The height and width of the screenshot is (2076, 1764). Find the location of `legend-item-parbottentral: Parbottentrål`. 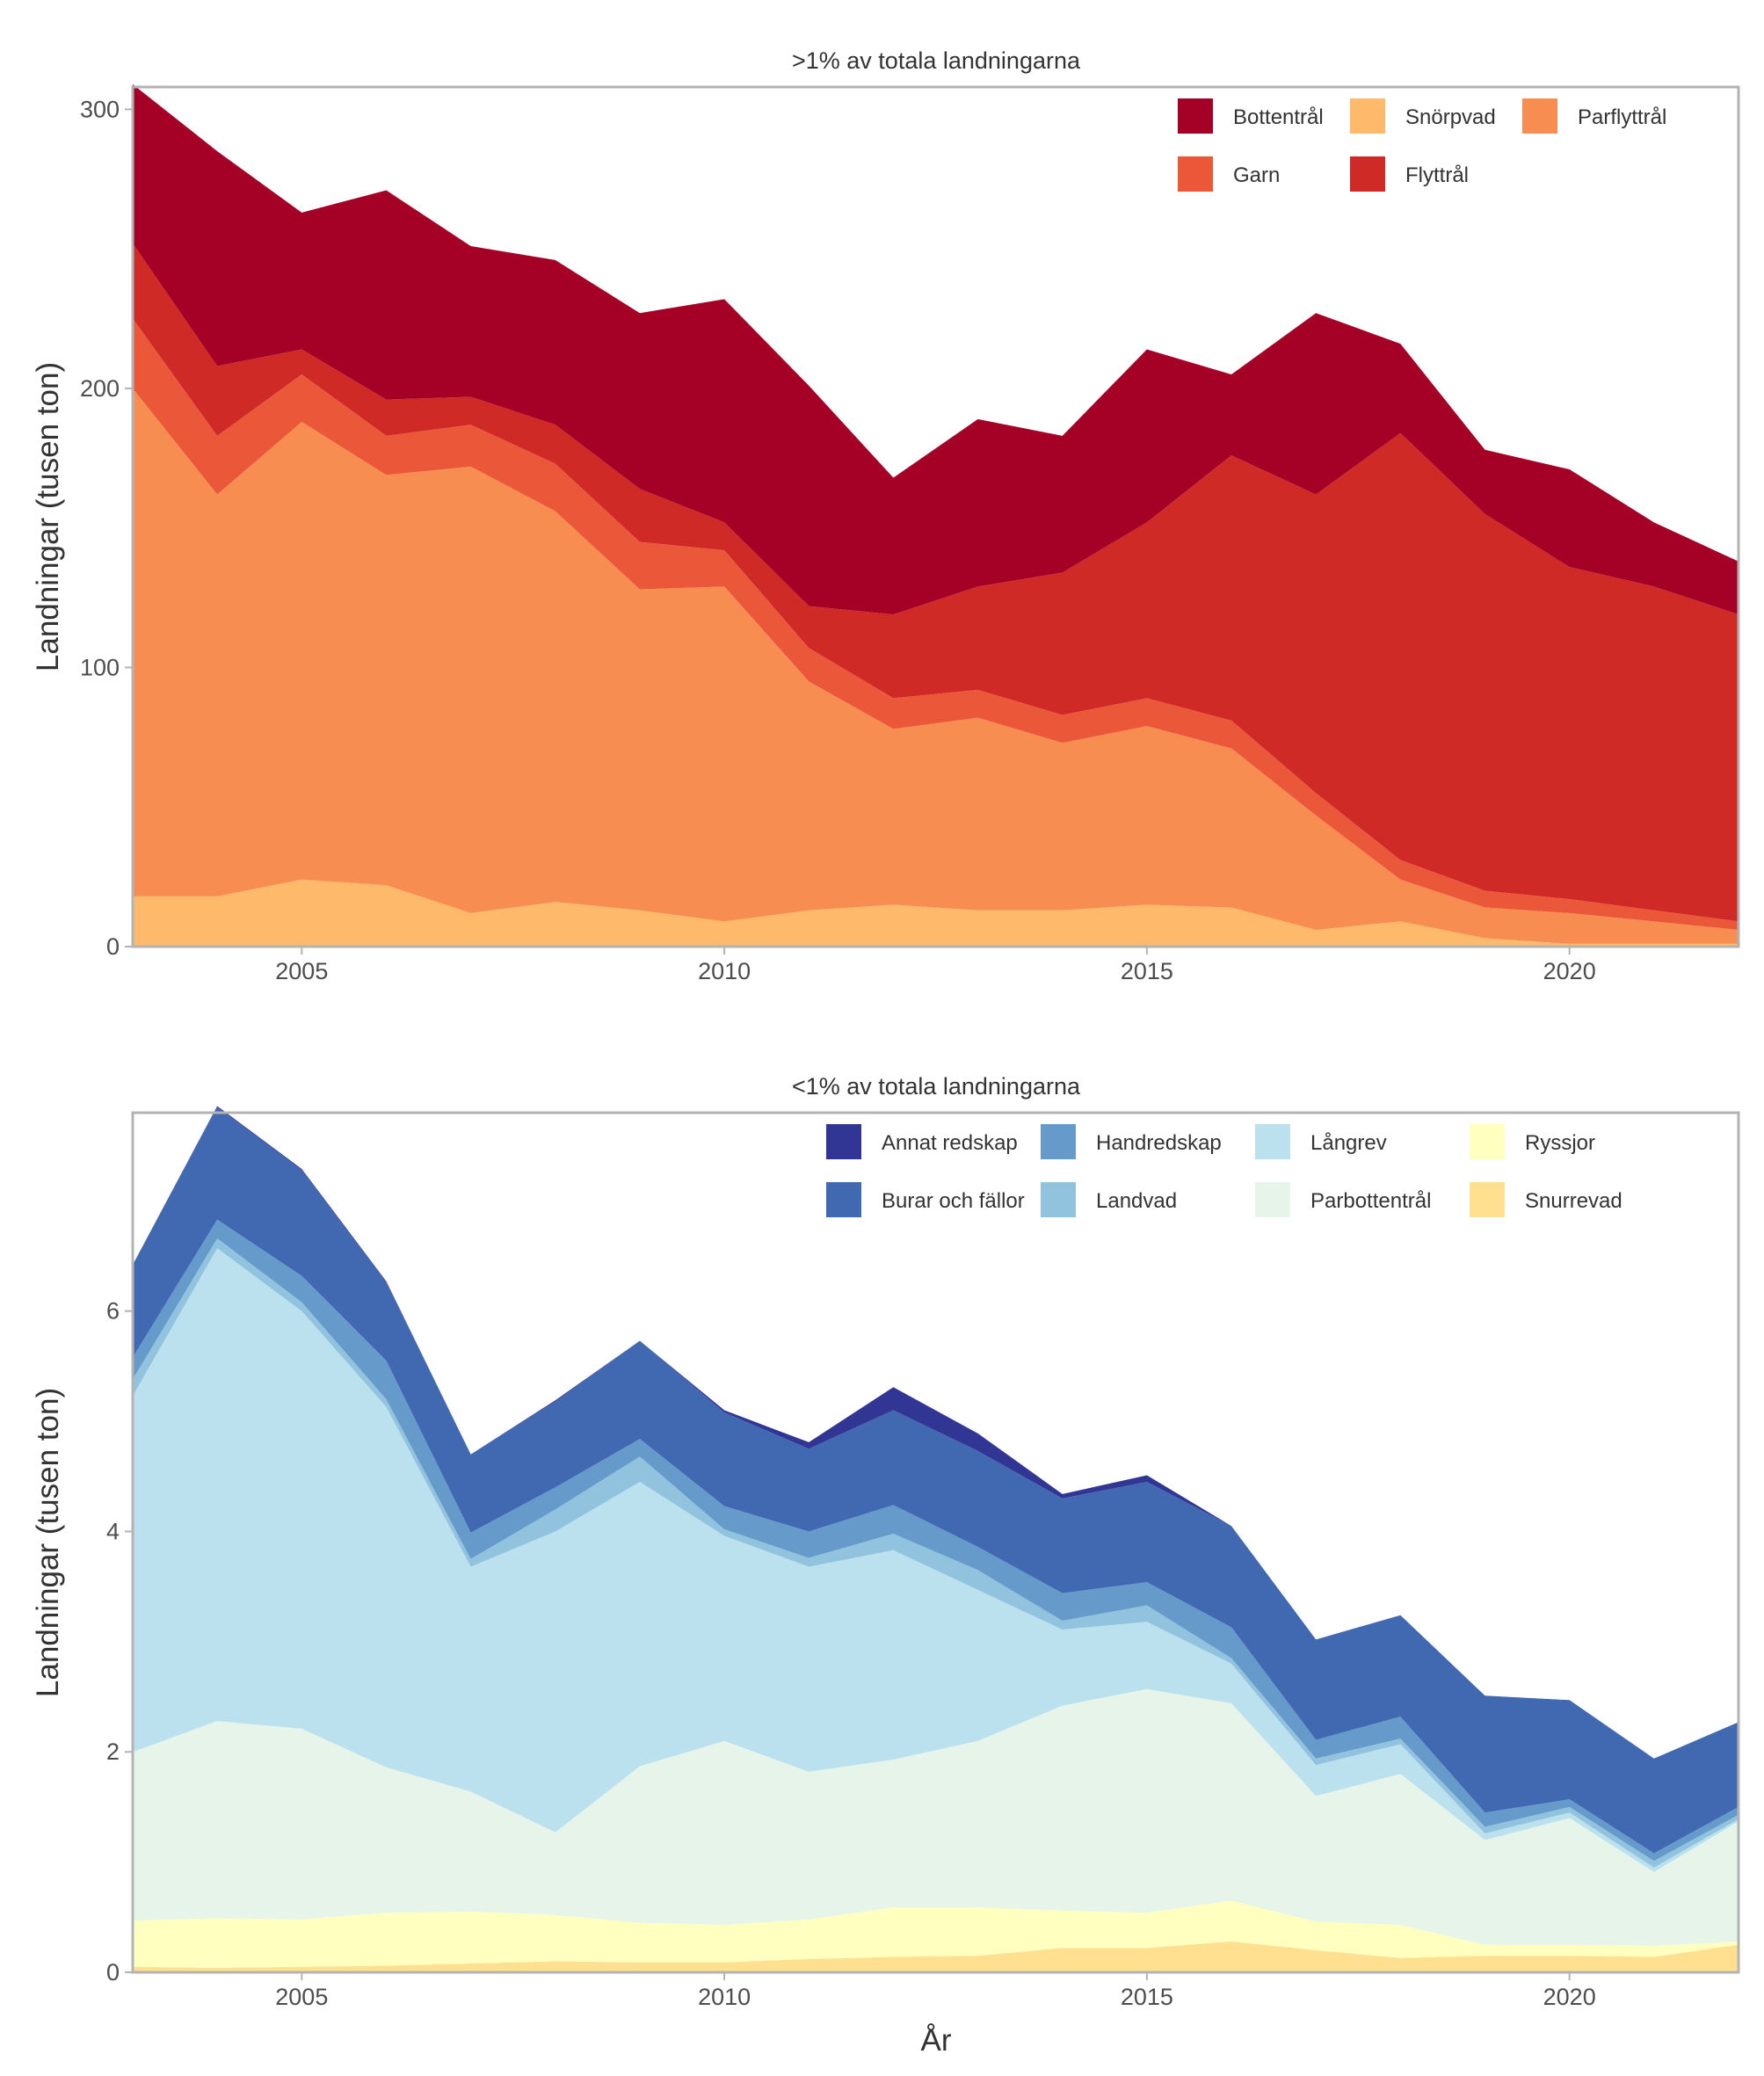

legend-item-parbottentral: Parbottentrål is located at coordinates (1343, 1199).